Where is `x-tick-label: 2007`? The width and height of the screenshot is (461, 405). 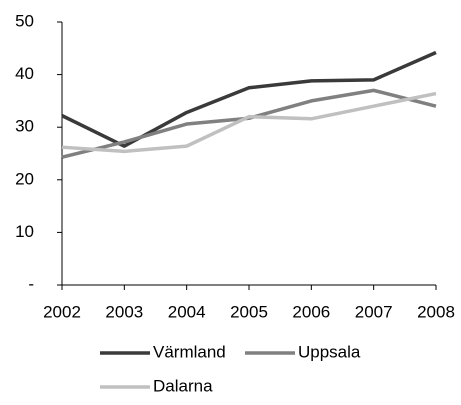 x-tick-label: 2007 is located at coordinates (374, 311).